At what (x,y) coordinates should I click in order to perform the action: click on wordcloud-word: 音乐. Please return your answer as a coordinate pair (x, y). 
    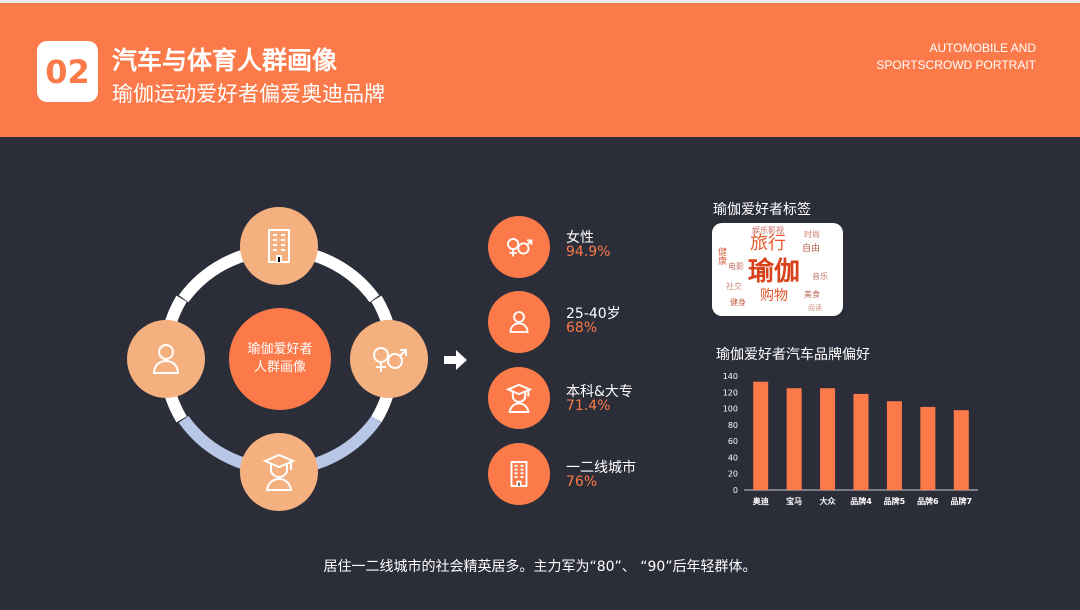
    Looking at the image, I should click on (820, 276).